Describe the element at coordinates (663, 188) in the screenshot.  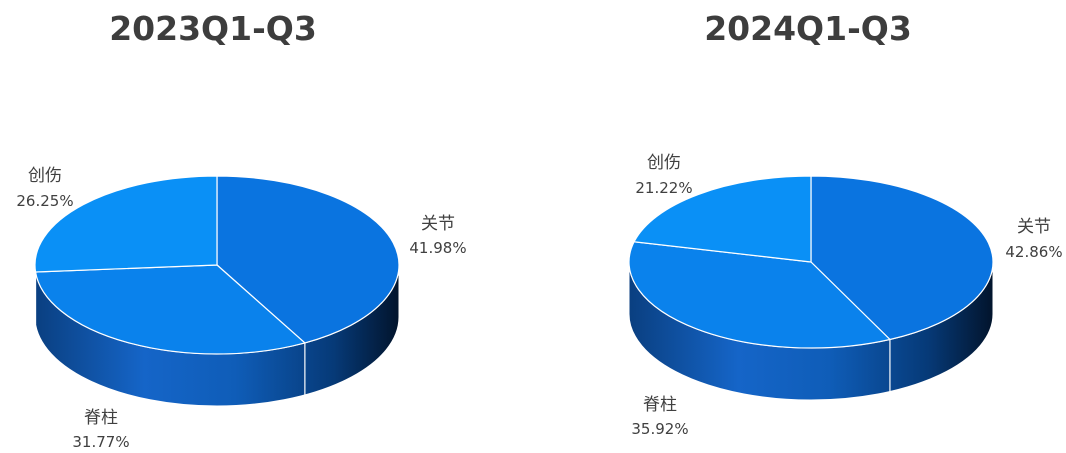
I see `slice-value-trauma: 21.22%` at that location.